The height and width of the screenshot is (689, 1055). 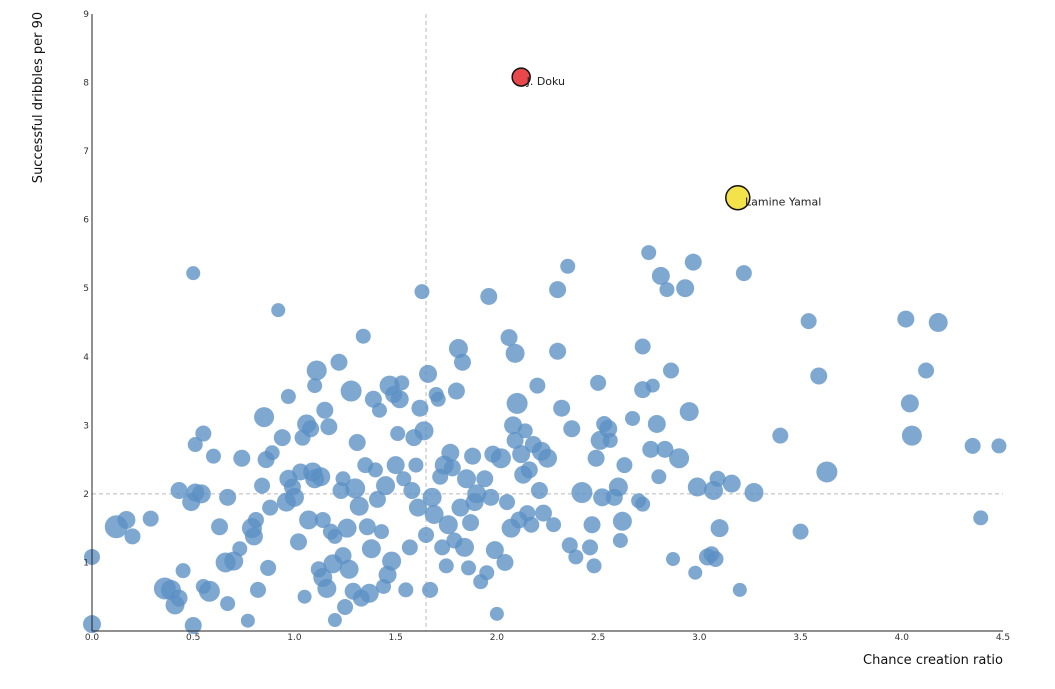 I want to click on x-tick-label: 1.0, so click(x=294, y=638).